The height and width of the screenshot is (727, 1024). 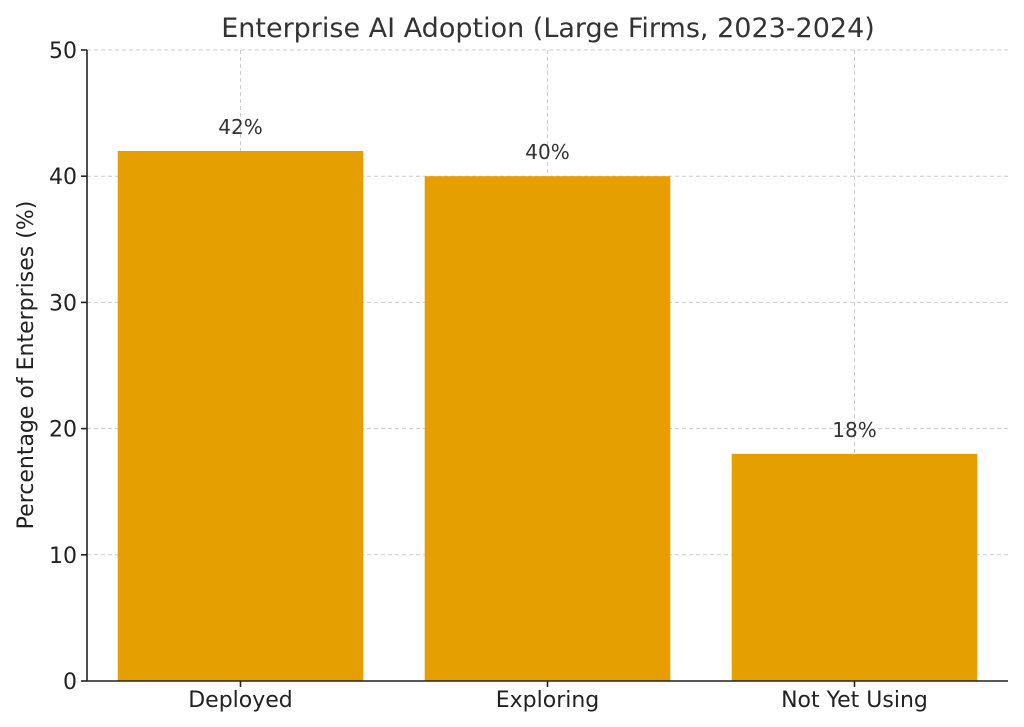 What do you see at coordinates (26, 365) in the screenshot?
I see `y-axis-label: Percentage of Enterprises (%)` at bounding box center [26, 365].